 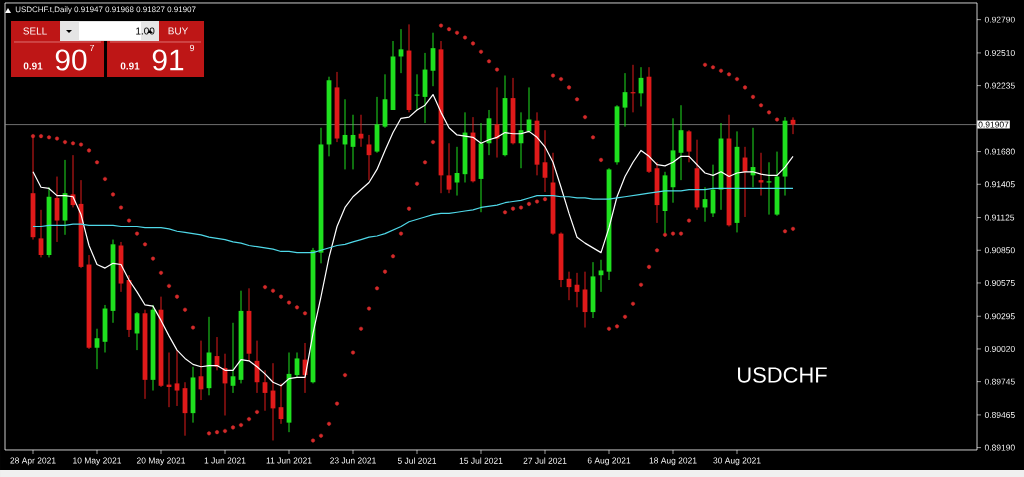 What do you see at coordinates (33, 461) in the screenshot?
I see `x-tick-label: 28 Apr 2021` at bounding box center [33, 461].